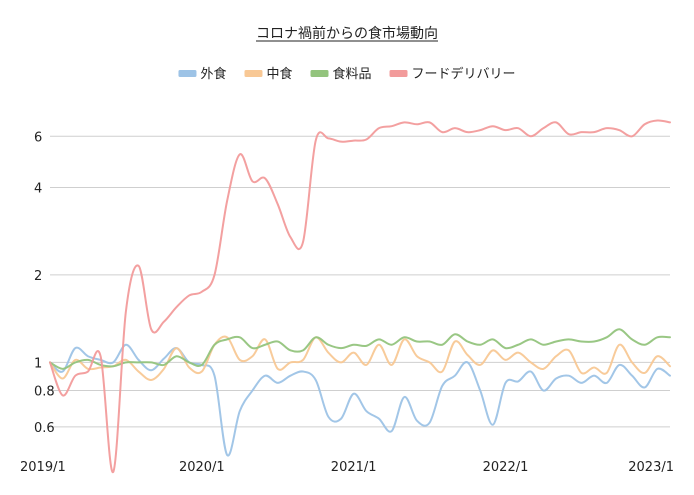  What do you see at coordinates (506, 467) in the screenshot?
I see `x-tick-label: 2022/1` at bounding box center [506, 467].